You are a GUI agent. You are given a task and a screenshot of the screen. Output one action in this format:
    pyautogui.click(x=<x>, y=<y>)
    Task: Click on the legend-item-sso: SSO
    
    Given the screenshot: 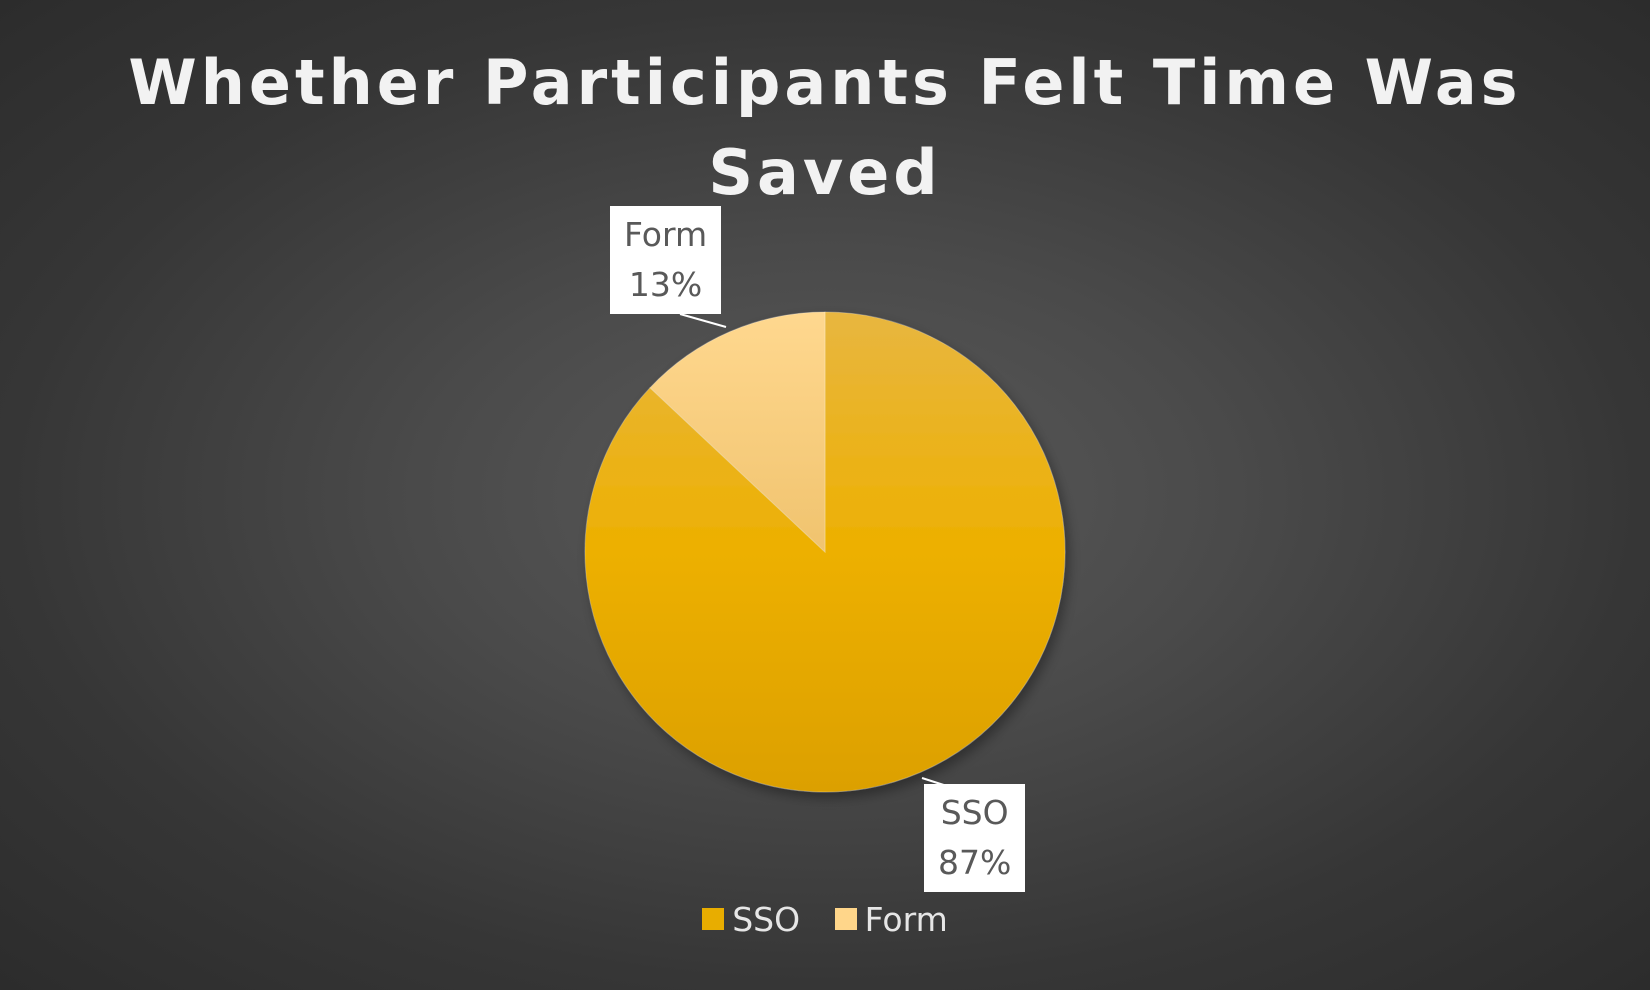 What is the action you would take?
    pyautogui.click(x=751, y=919)
    